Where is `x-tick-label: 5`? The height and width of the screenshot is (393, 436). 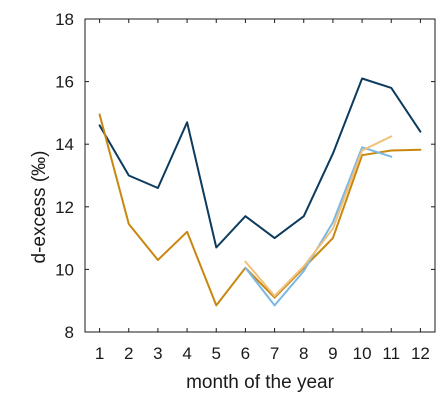
x-tick-label: 5 is located at coordinates (216, 353).